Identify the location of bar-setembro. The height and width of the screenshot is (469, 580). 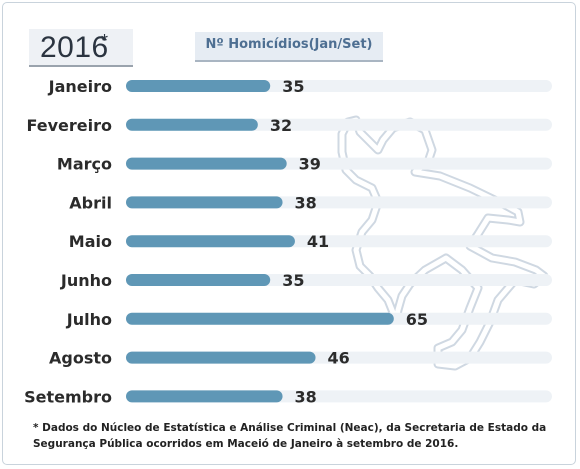
(204, 396).